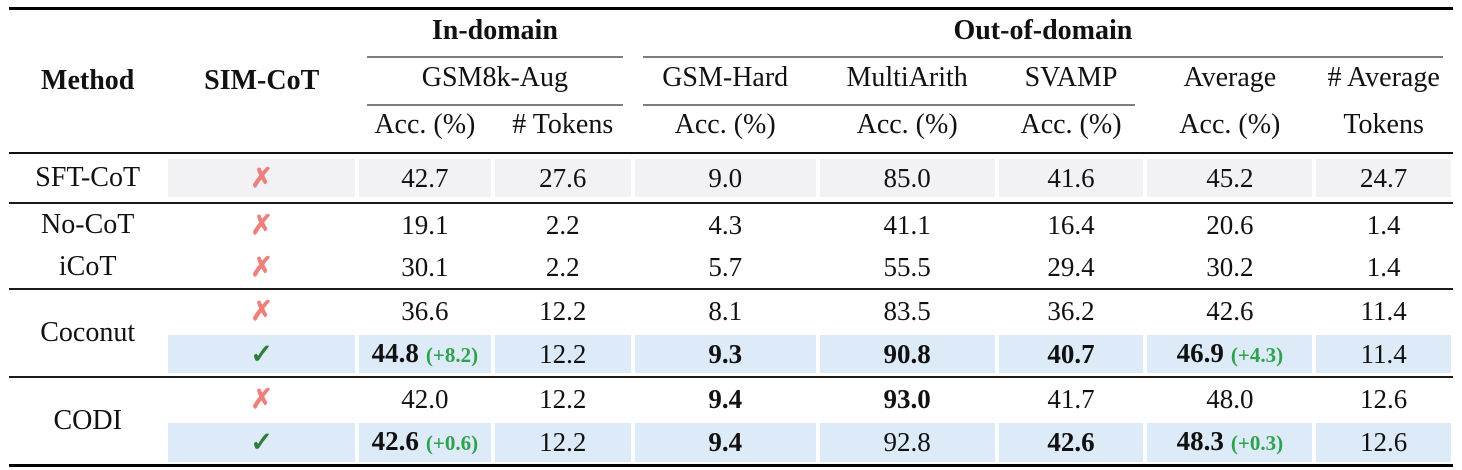  What do you see at coordinates (425, 399) in the screenshot?
I see `cell-gsm8k-acc: 42.0` at bounding box center [425, 399].